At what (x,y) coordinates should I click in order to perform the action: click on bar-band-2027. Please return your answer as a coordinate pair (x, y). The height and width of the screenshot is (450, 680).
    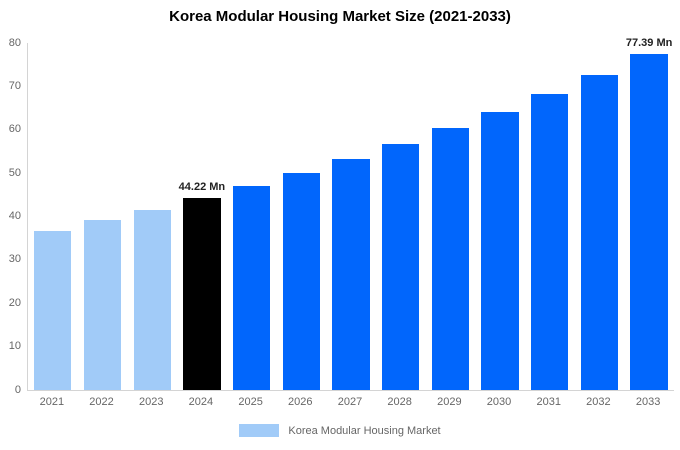
    Looking at the image, I should click on (351, 216).